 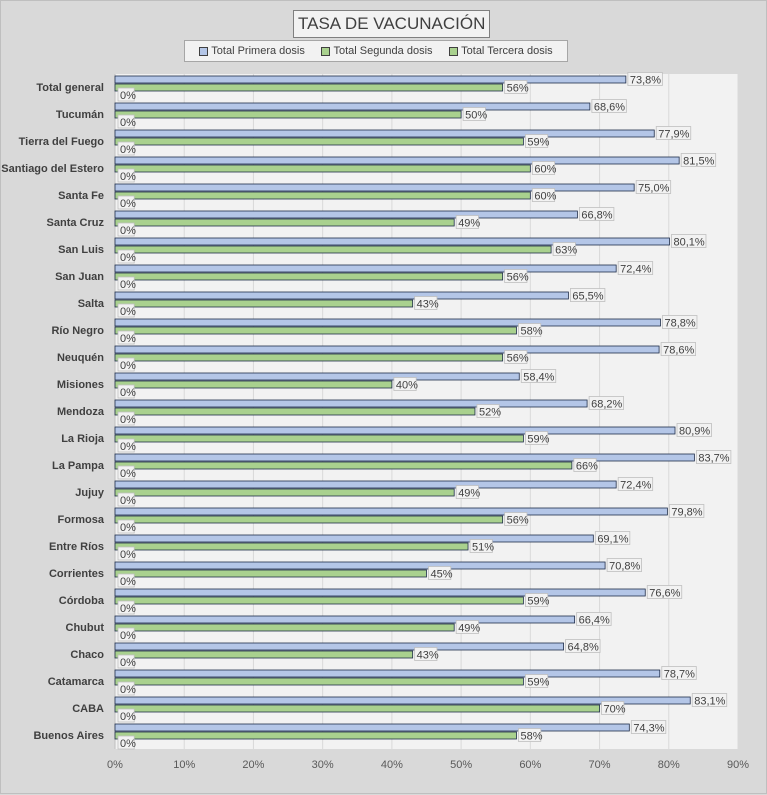 What do you see at coordinates (76, 682) in the screenshot?
I see `category-label: Catamarca` at bounding box center [76, 682].